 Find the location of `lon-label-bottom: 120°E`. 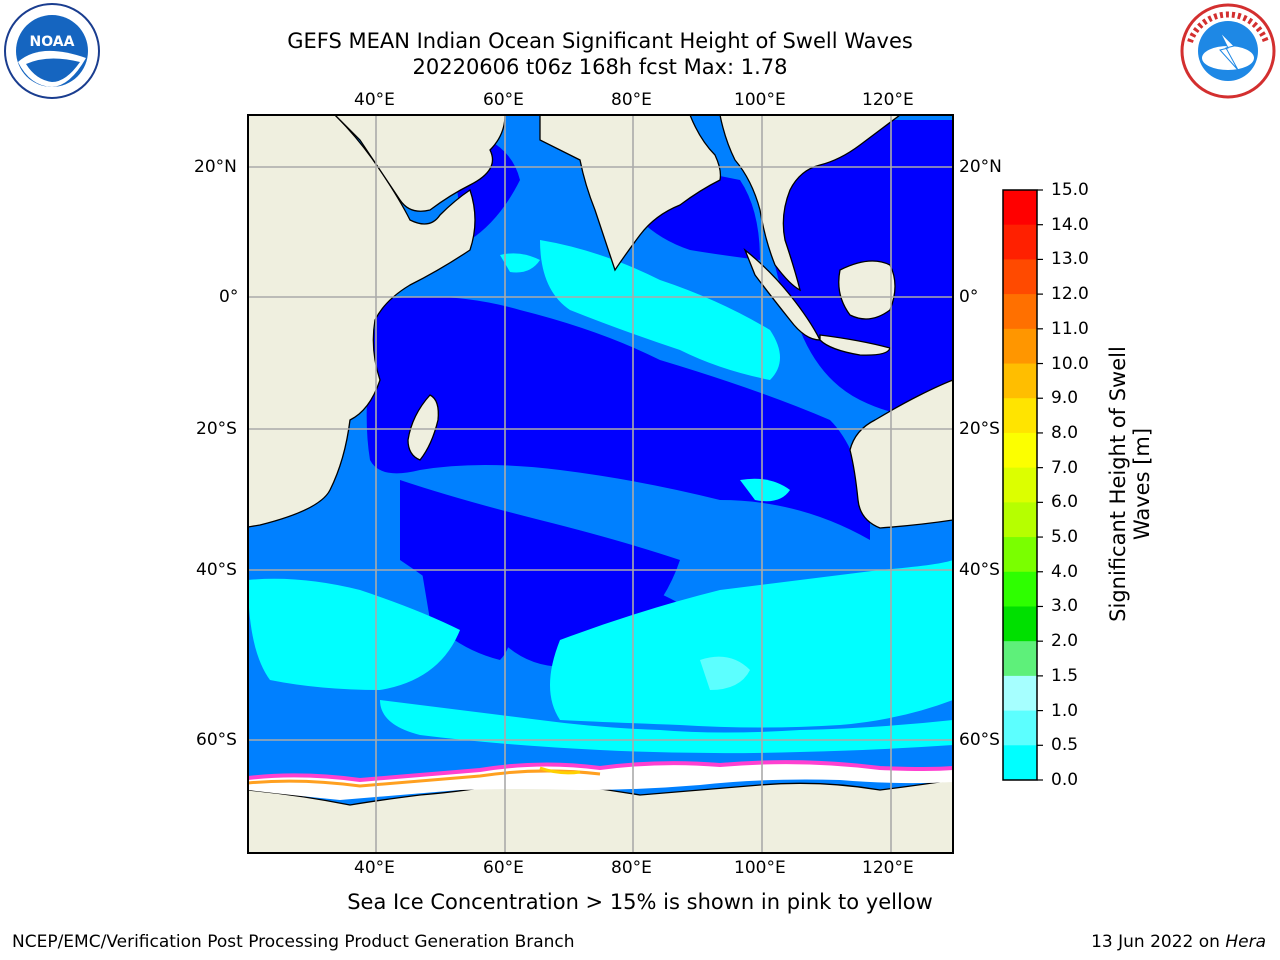

lon-label-bottom: 120°E is located at coordinates (888, 868).